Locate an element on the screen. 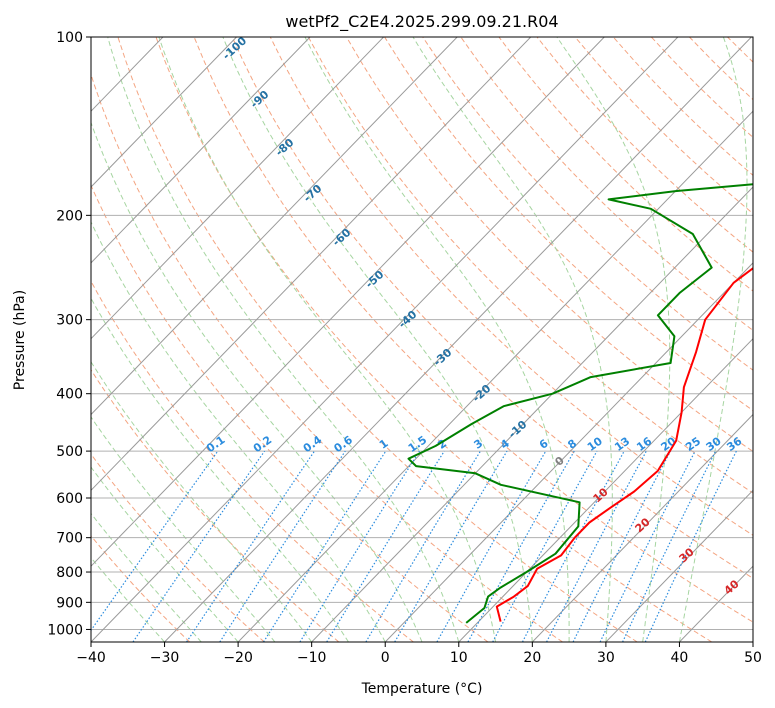 The height and width of the screenshot is (708, 775). y-tick-label: 300 is located at coordinates (69, 321).